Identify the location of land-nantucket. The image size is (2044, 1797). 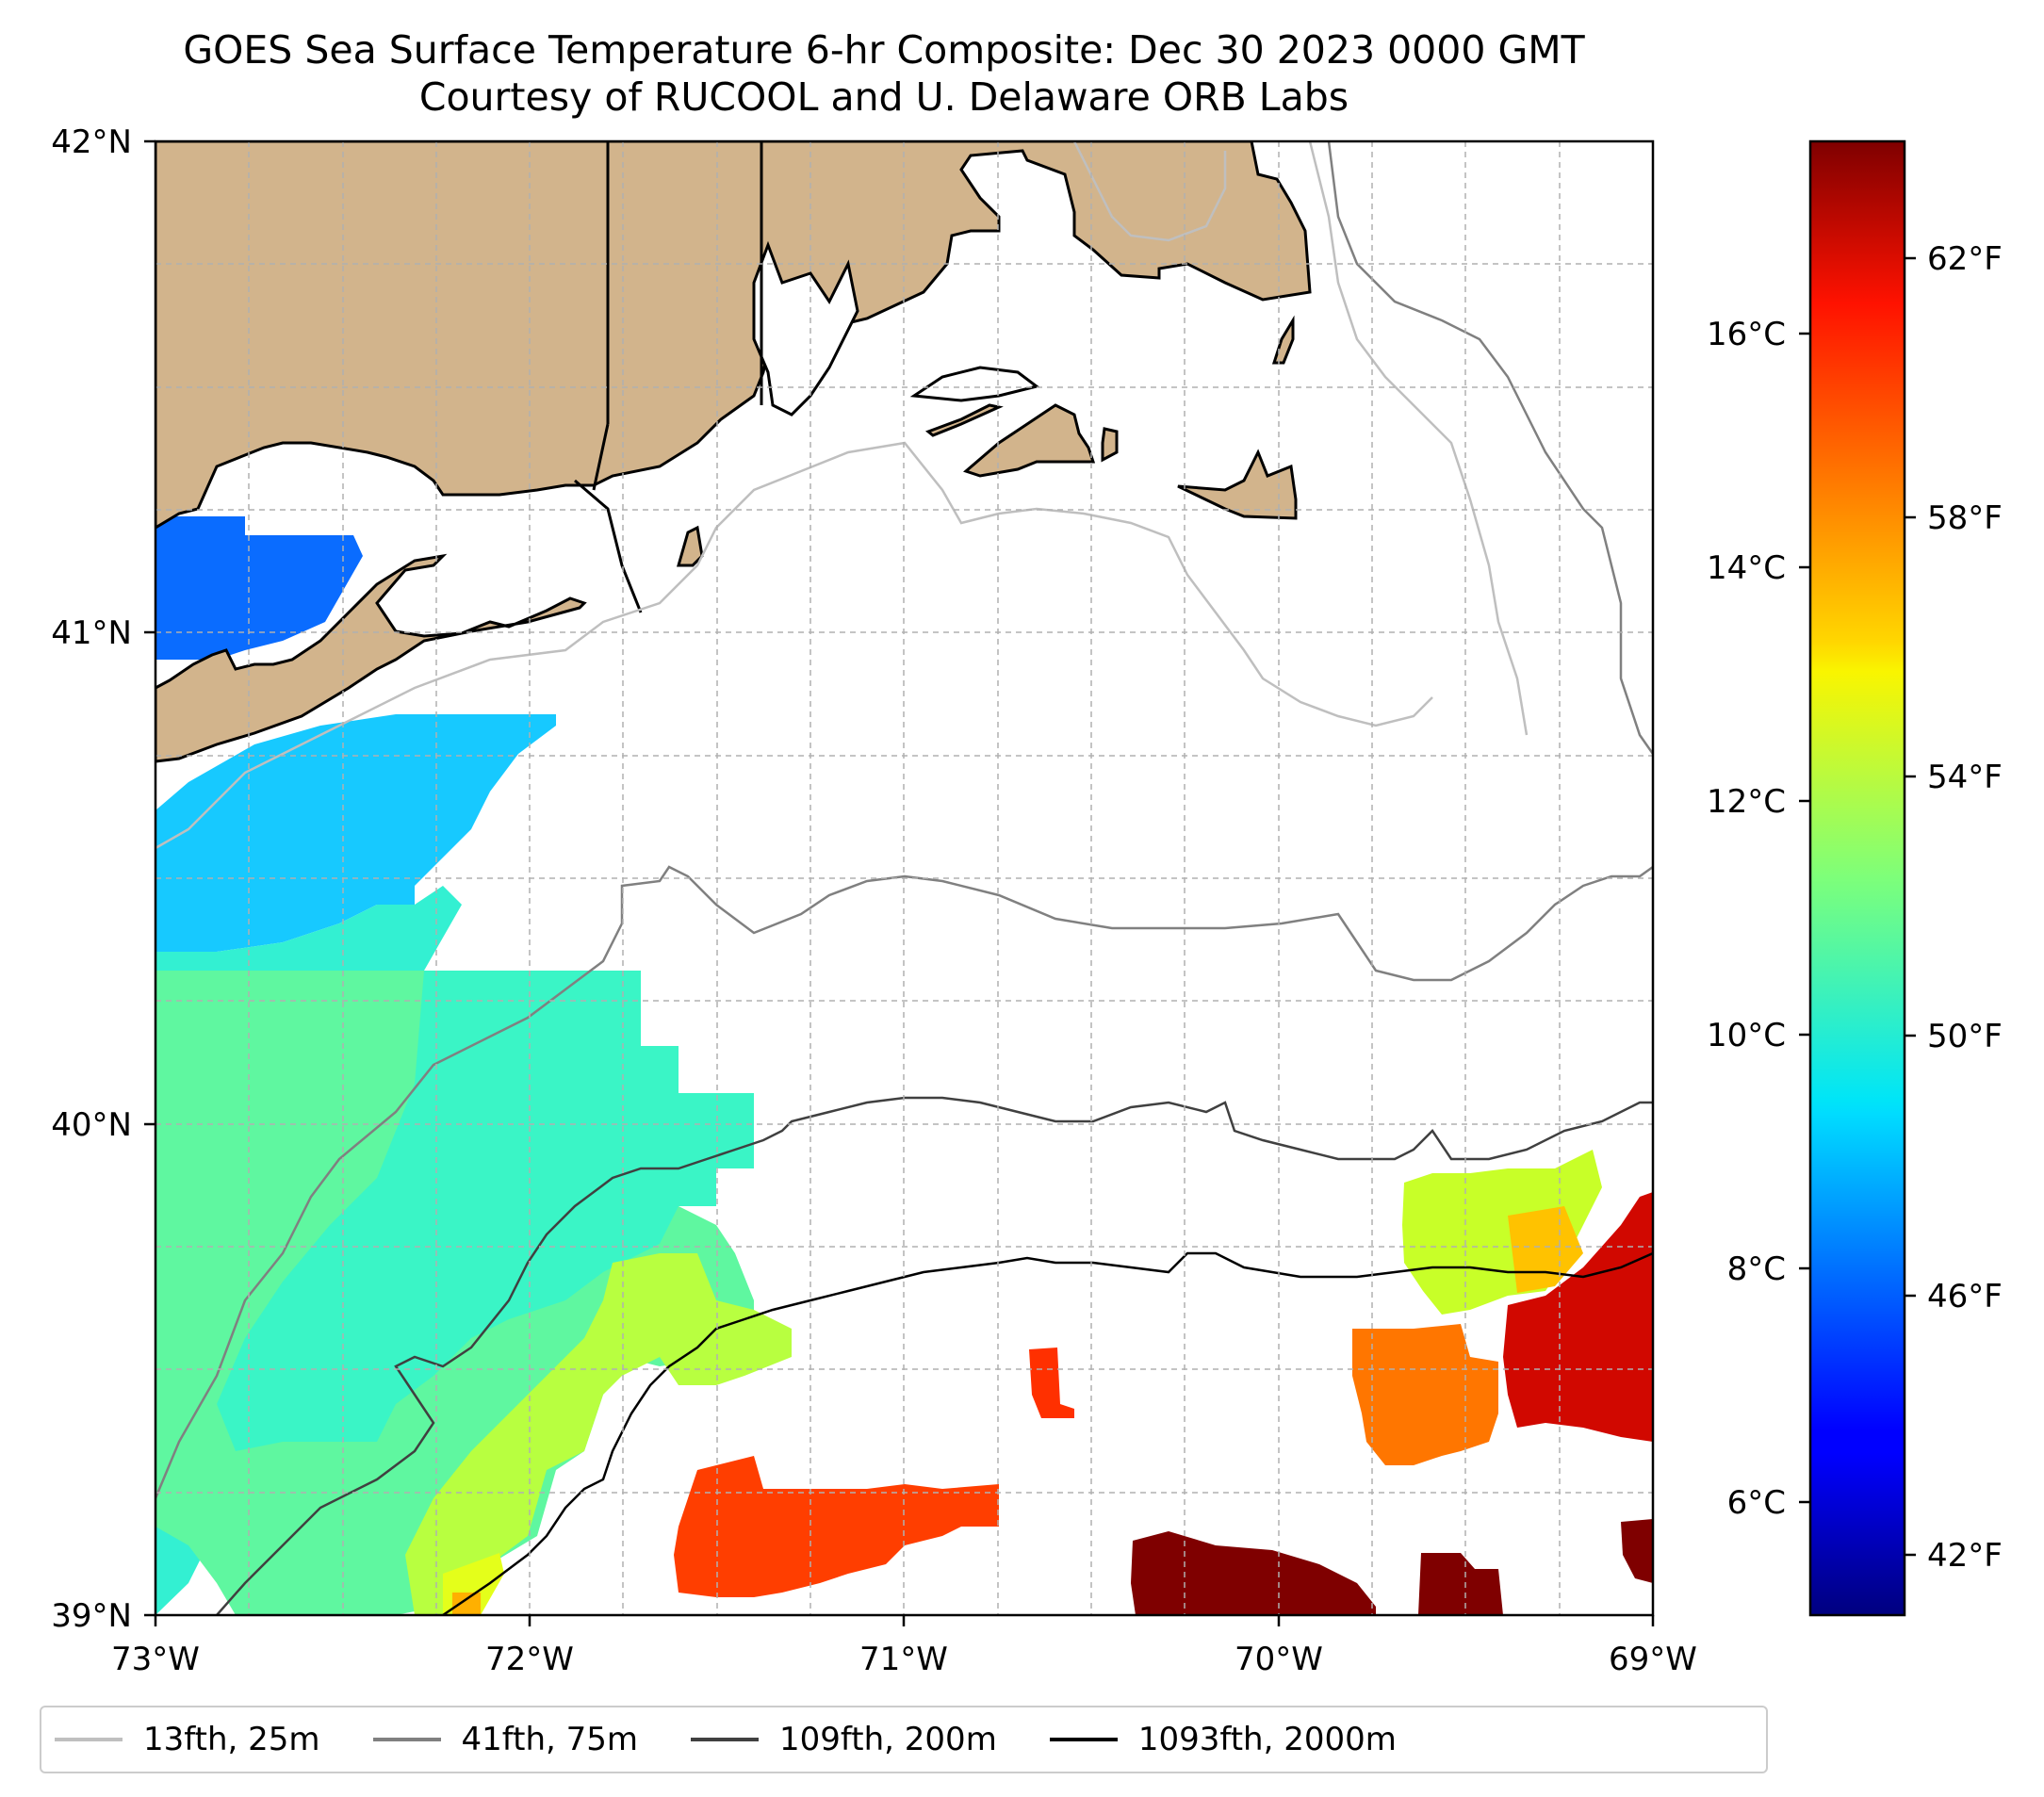
(1237, 484).